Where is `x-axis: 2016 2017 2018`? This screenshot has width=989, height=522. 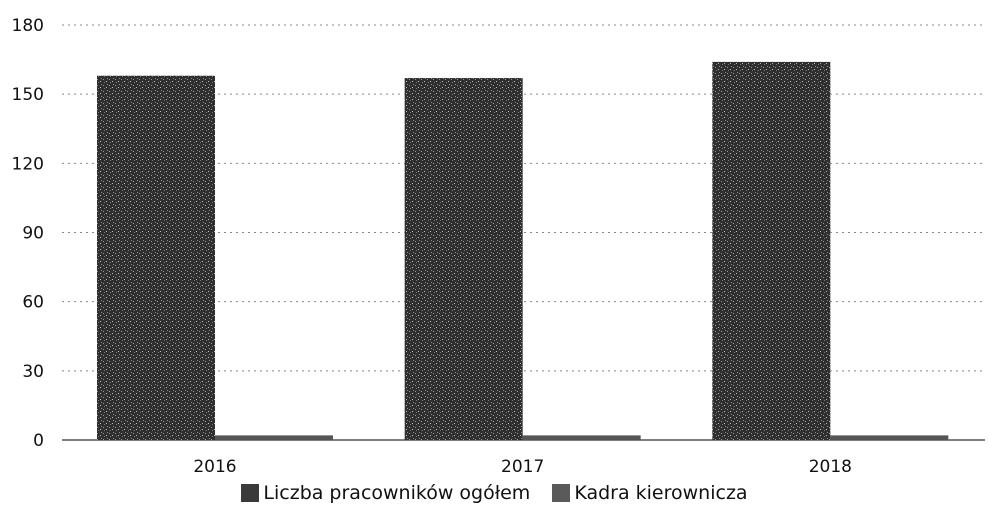 x-axis: 2016 2017 2018 is located at coordinates (522, 467).